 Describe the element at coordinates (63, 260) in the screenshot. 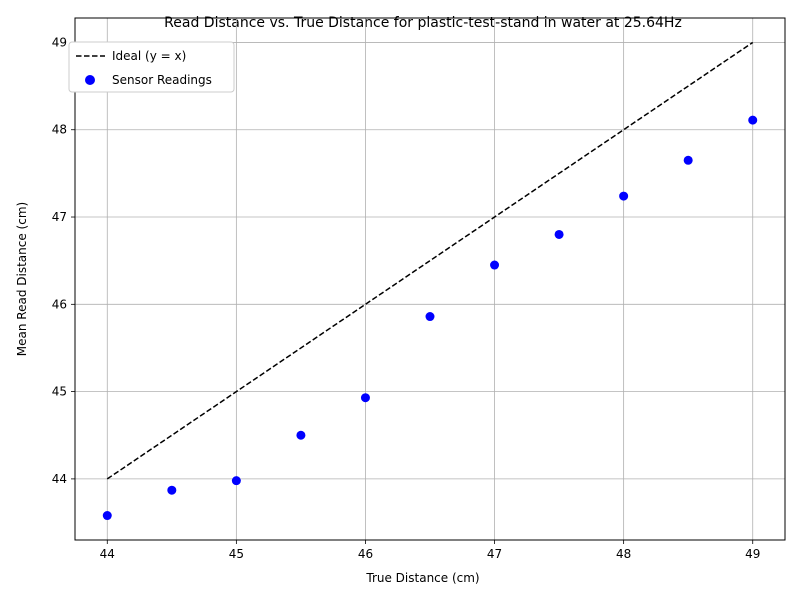

I see `y-axis-ticks: 44 45 46 47 48 49` at that location.